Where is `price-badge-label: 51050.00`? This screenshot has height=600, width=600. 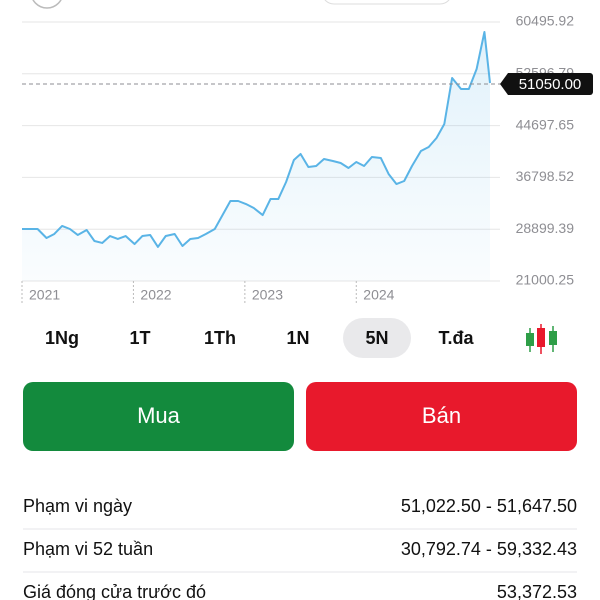
price-badge-label: 51050.00 is located at coordinates (550, 84).